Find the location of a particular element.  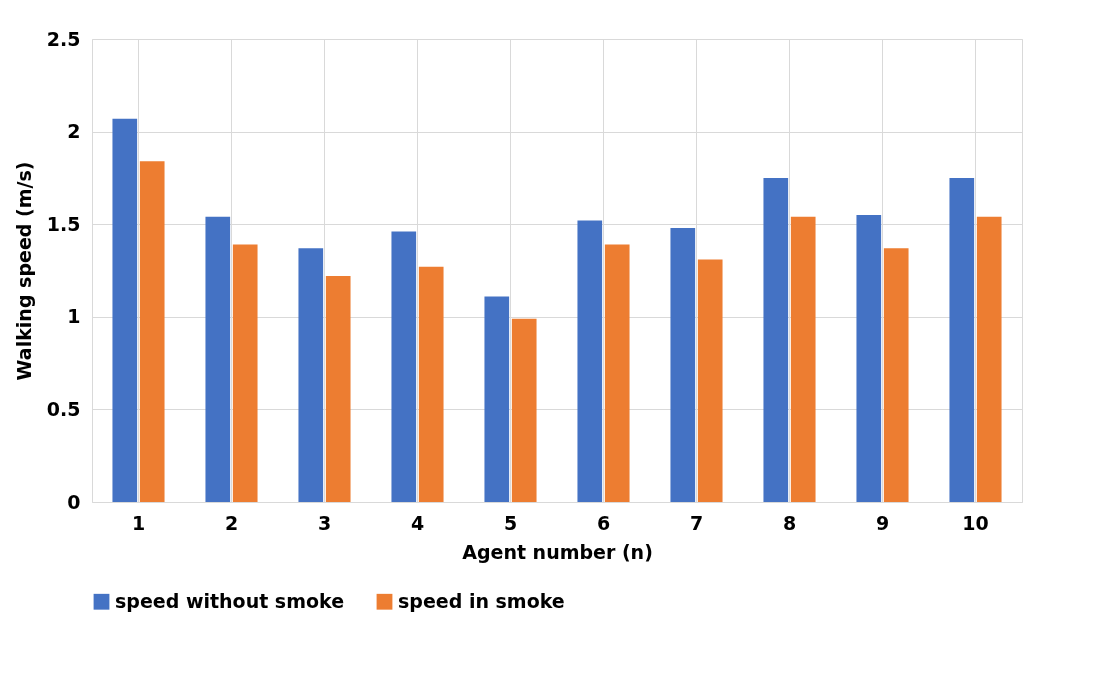

x-tick-label: 5 is located at coordinates (510, 522).